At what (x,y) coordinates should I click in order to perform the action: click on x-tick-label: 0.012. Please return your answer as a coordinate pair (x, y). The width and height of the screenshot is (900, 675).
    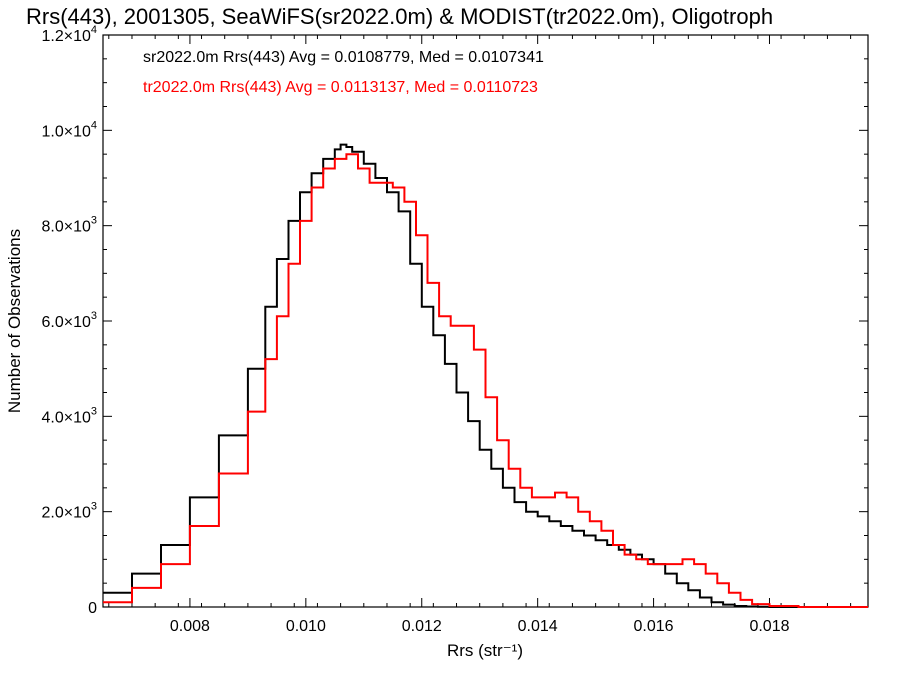
    Looking at the image, I should click on (422, 626).